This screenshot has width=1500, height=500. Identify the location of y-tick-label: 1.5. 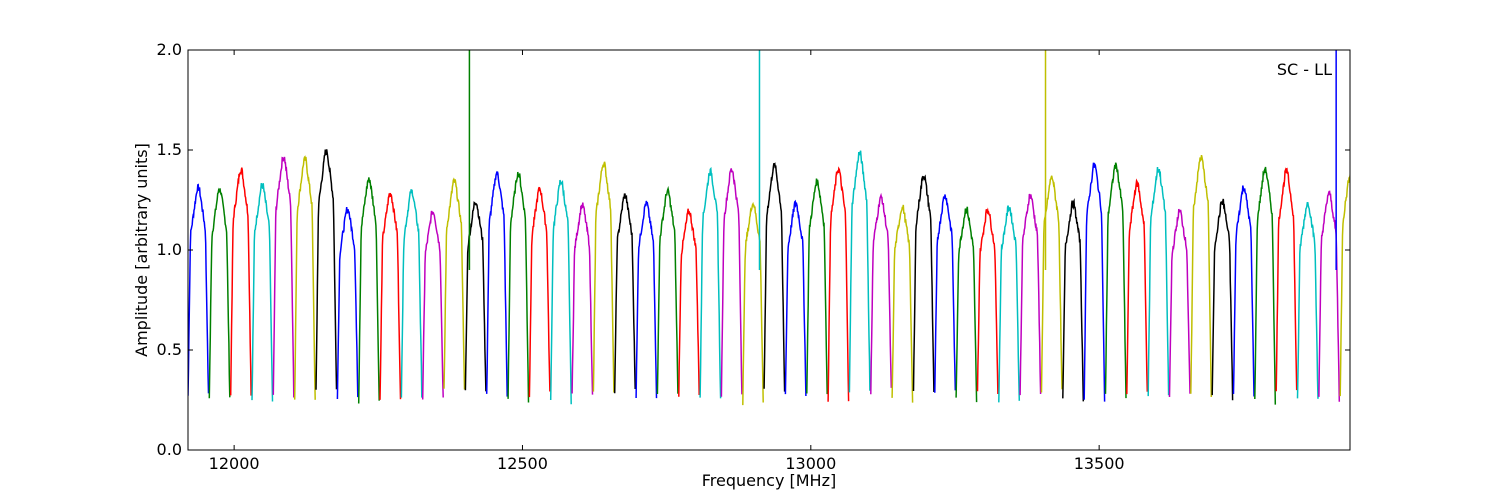
(169, 149).